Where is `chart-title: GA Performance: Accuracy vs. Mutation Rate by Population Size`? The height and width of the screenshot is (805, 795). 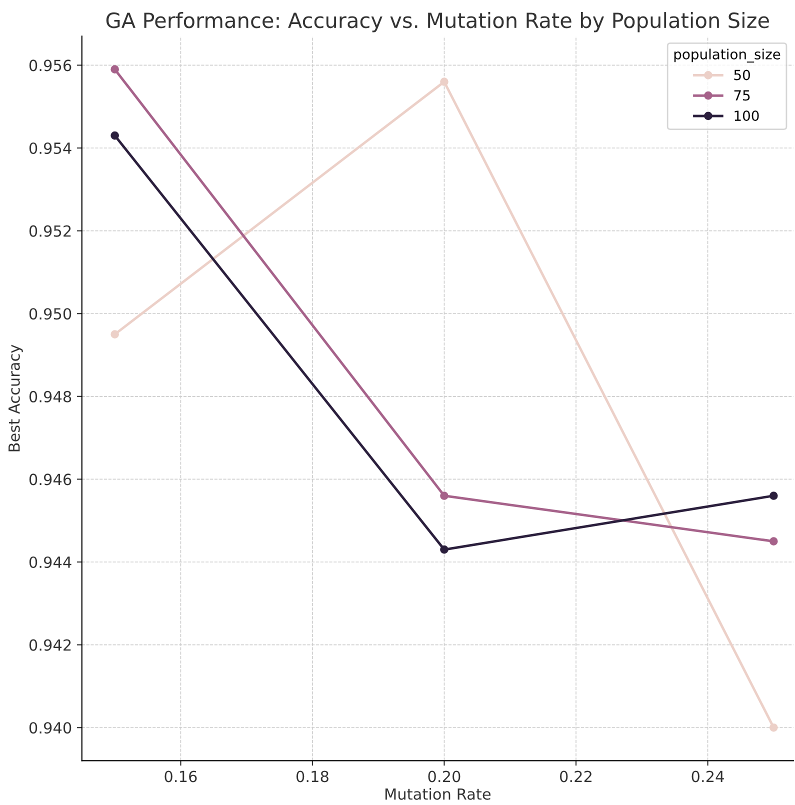
chart-title: GA Performance: Accuracy vs. Mutation Rate by Population Size is located at coordinates (437, 22).